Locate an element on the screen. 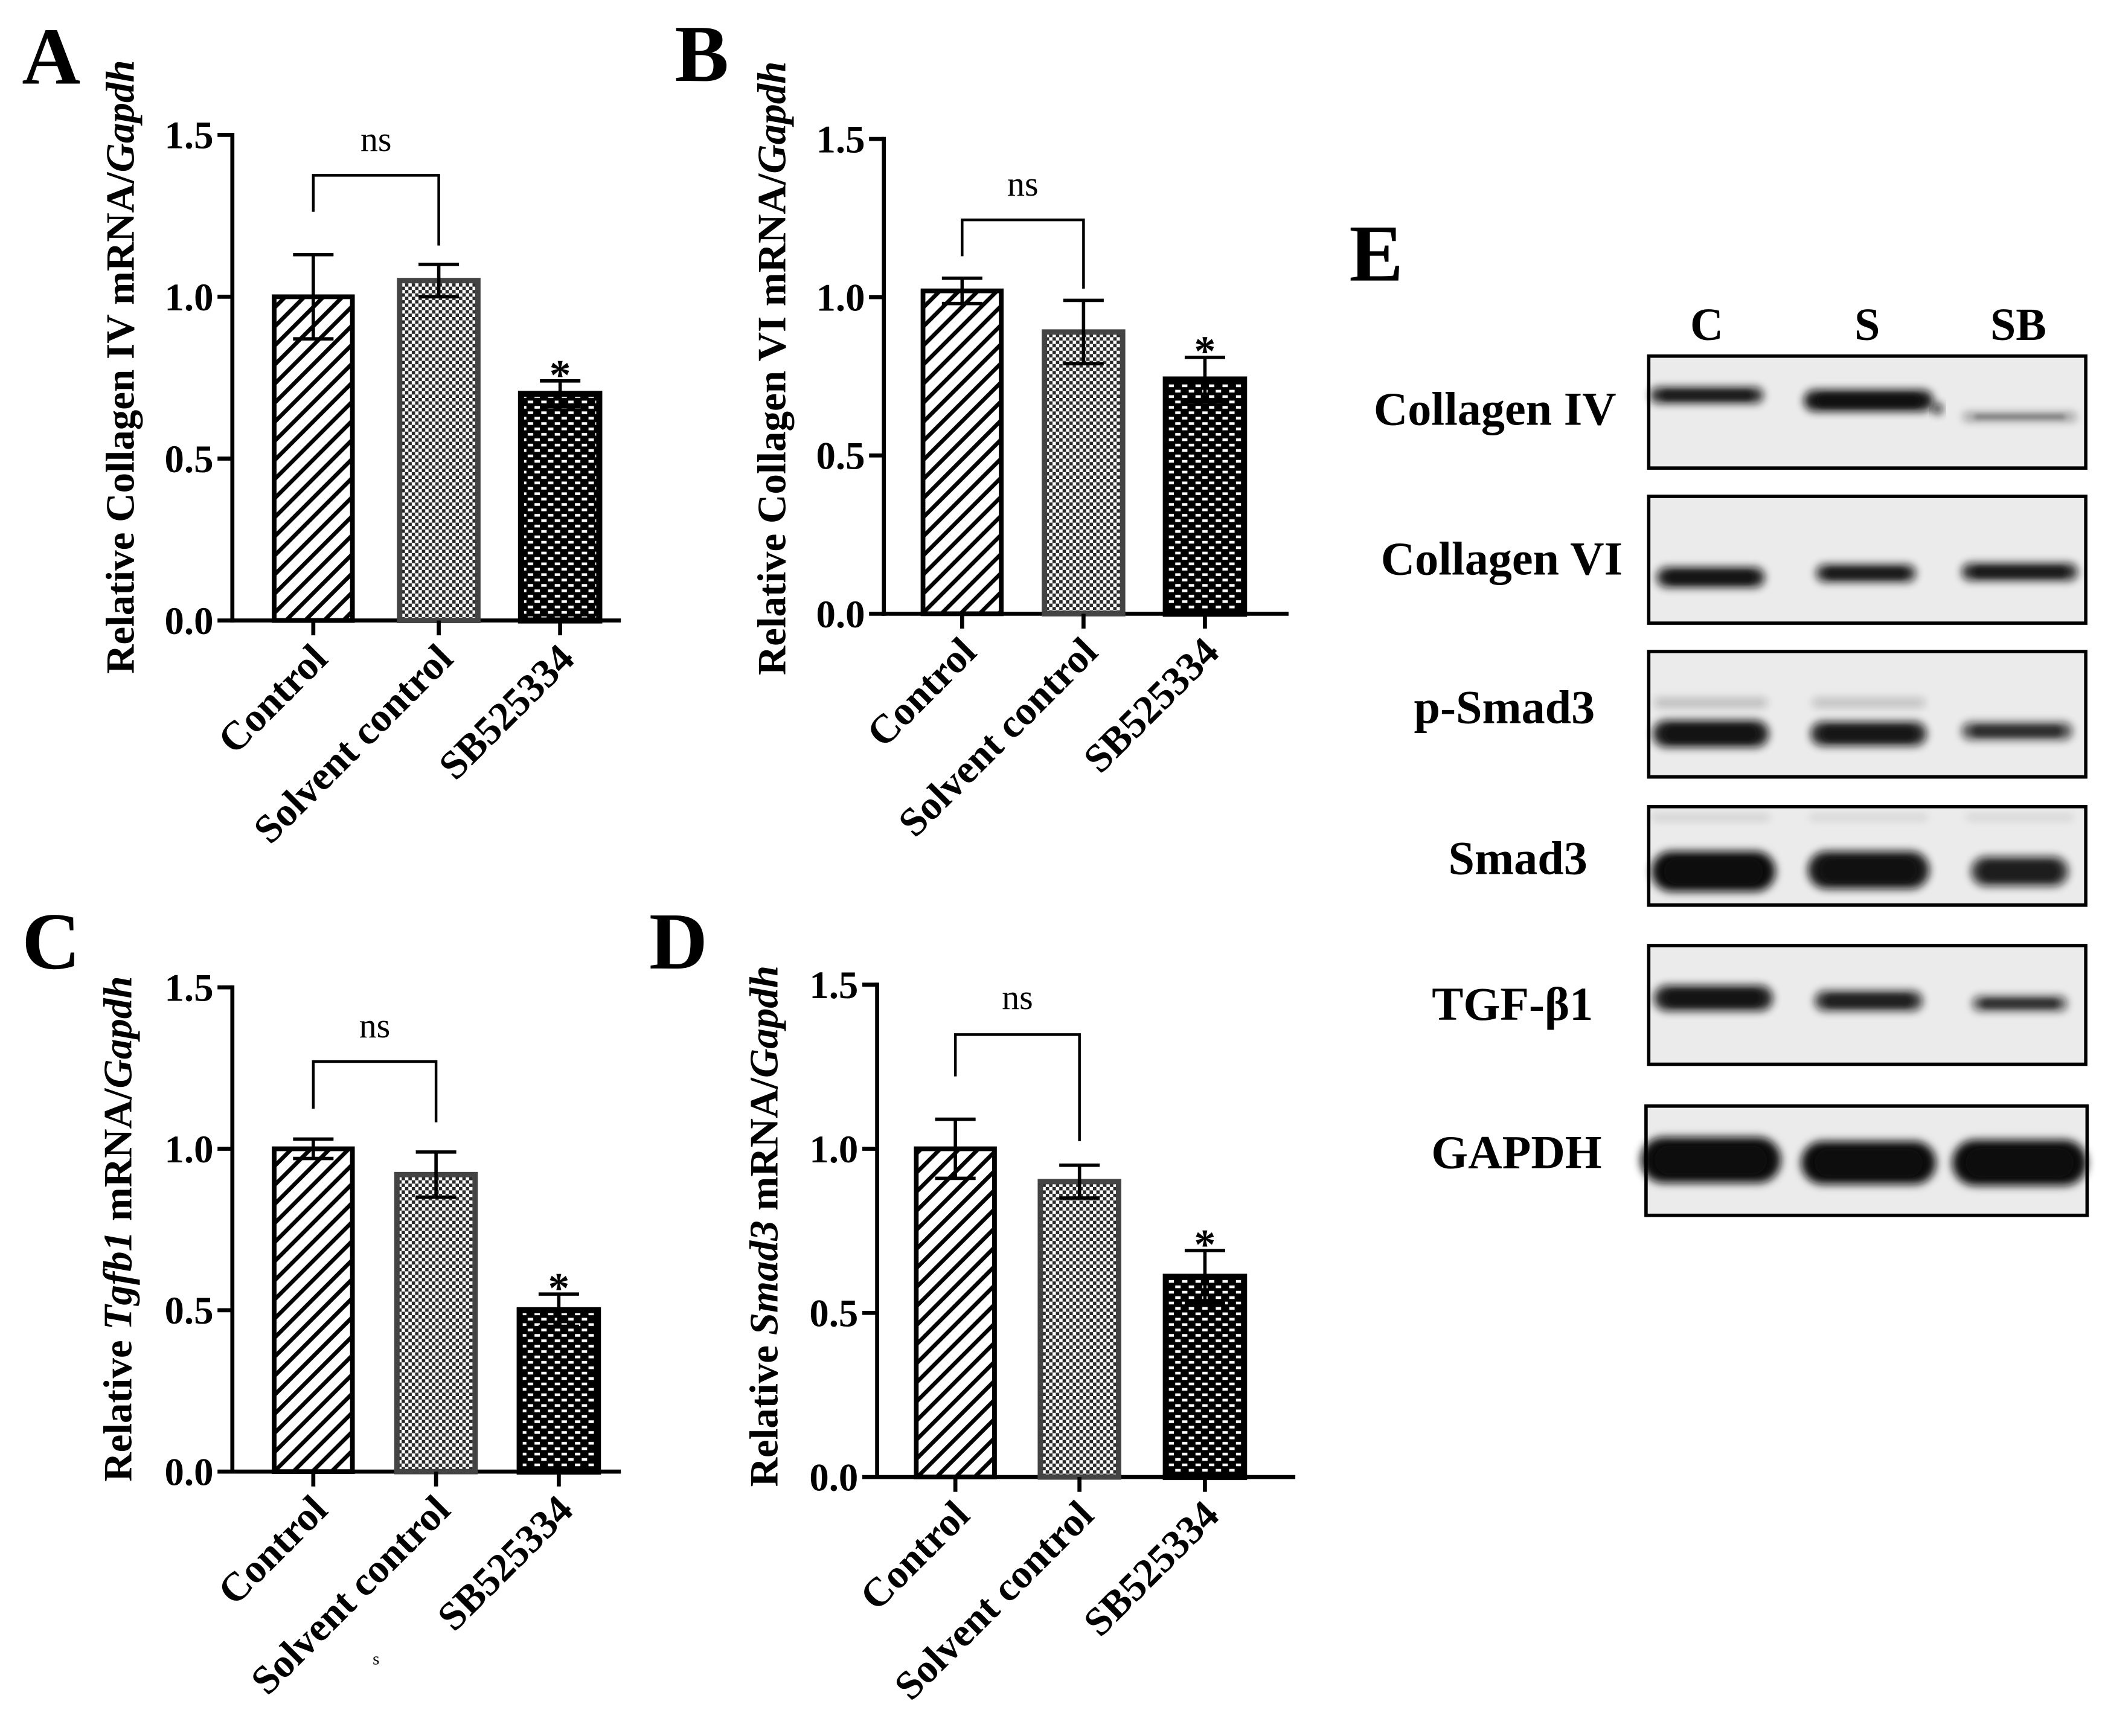 The width and height of the screenshot is (2105, 1736). blot-lane-label: S is located at coordinates (1867, 324).